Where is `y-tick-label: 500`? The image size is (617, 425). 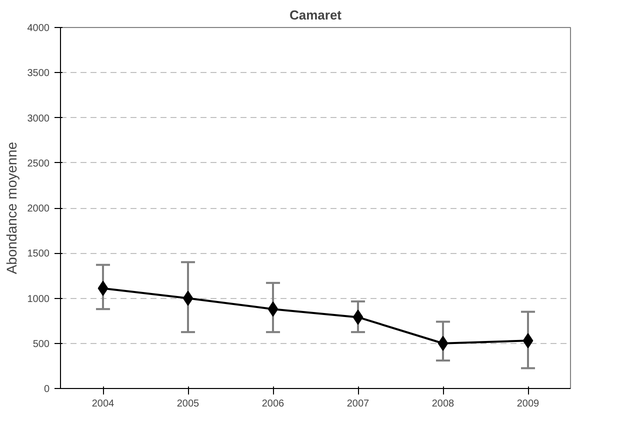
y-tick-label: 500 is located at coordinates (41, 344).